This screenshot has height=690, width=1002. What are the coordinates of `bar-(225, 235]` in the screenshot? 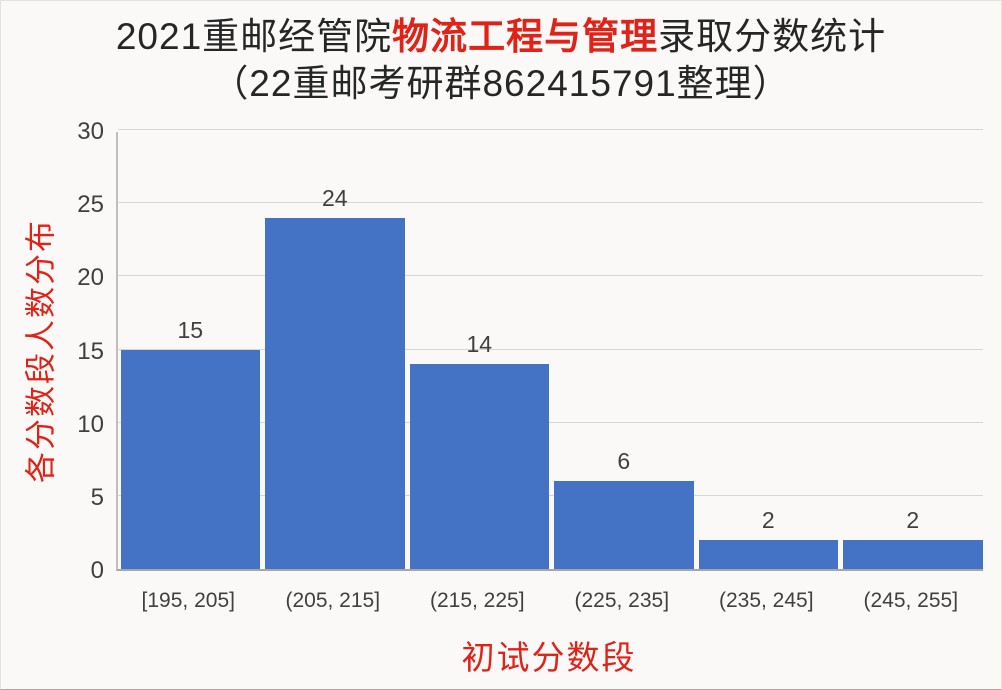 It's located at (624, 525).